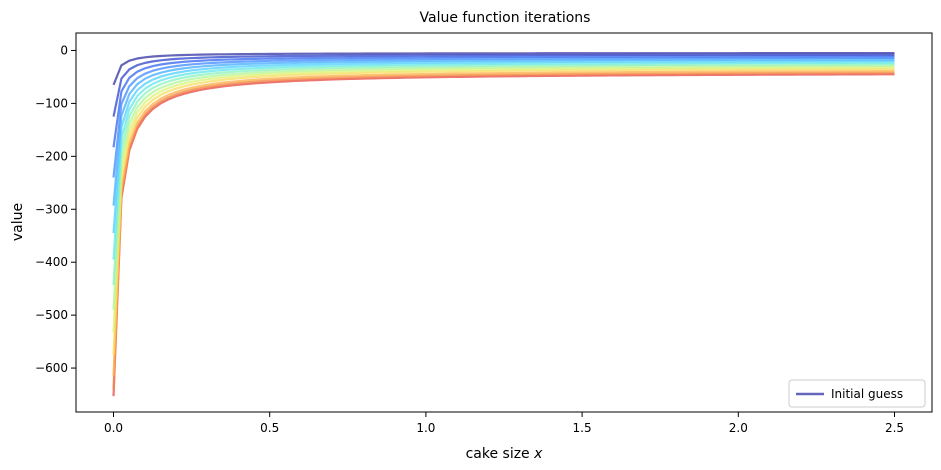 The image size is (941, 470). What do you see at coordinates (538, 454) in the screenshot?
I see `x-axis-label-variable: x` at bounding box center [538, 454].